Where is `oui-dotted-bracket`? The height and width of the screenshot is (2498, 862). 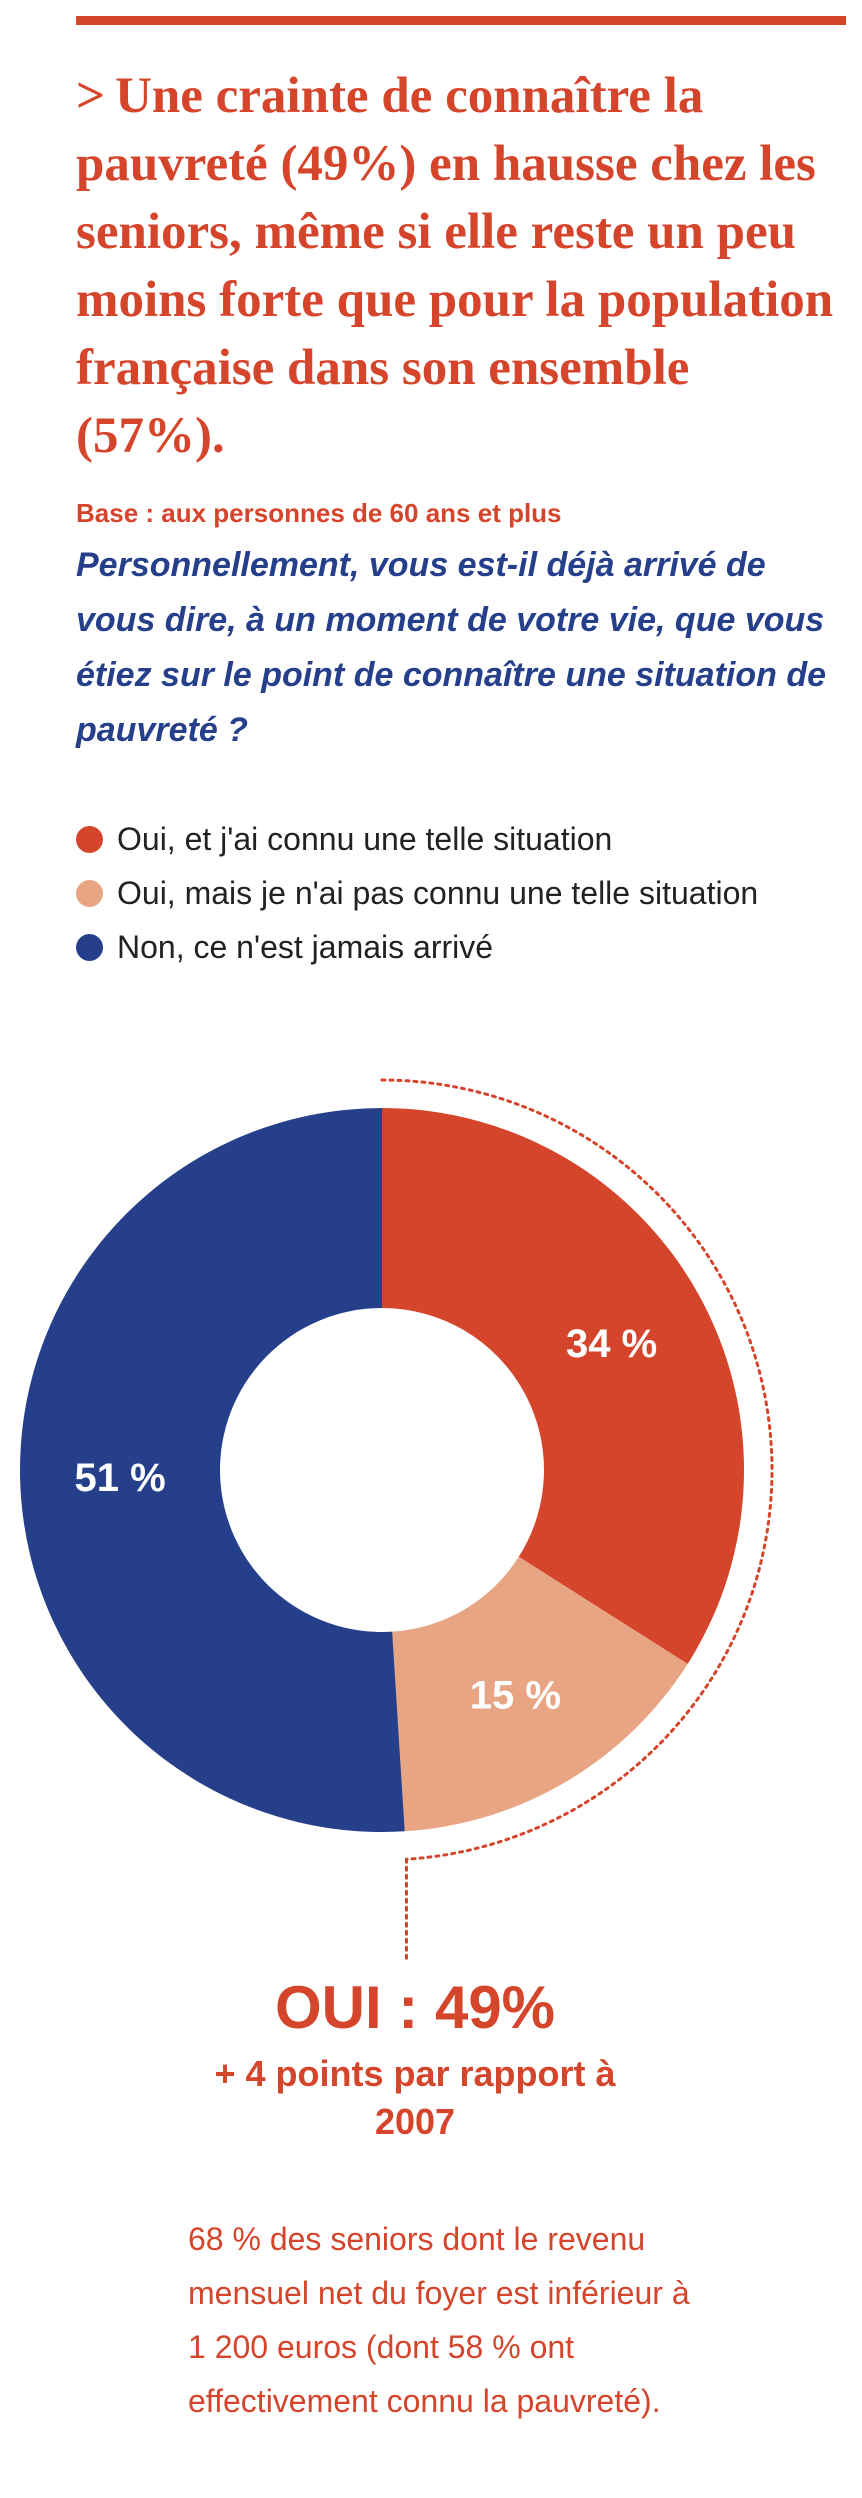
oui-dotted-bracket is located at coordinates (577, 1469).